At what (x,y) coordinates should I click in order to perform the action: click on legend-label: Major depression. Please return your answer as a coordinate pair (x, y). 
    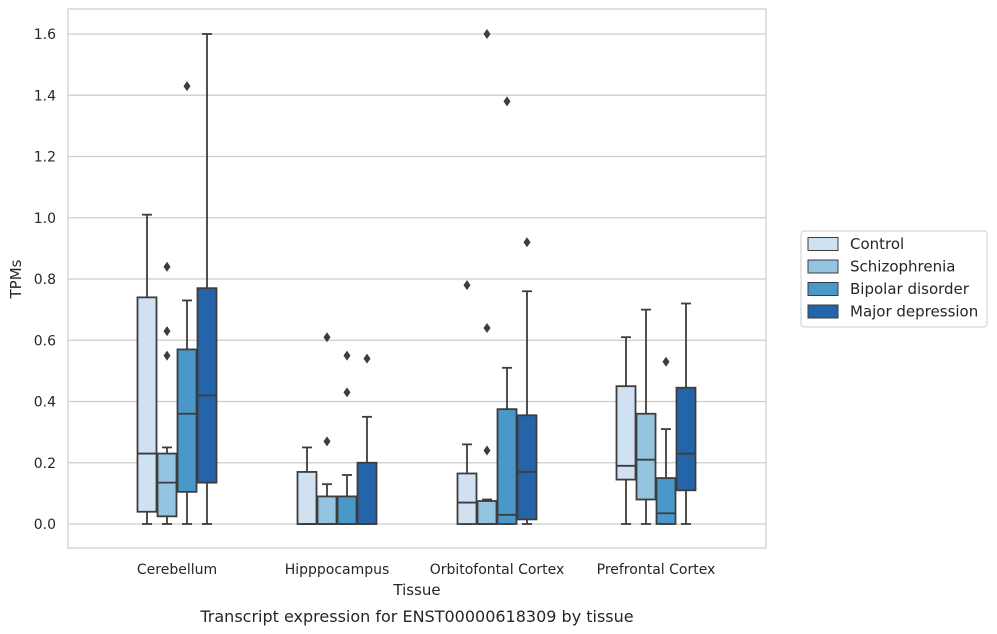
    Looking at the image, I should click on (914, 312).